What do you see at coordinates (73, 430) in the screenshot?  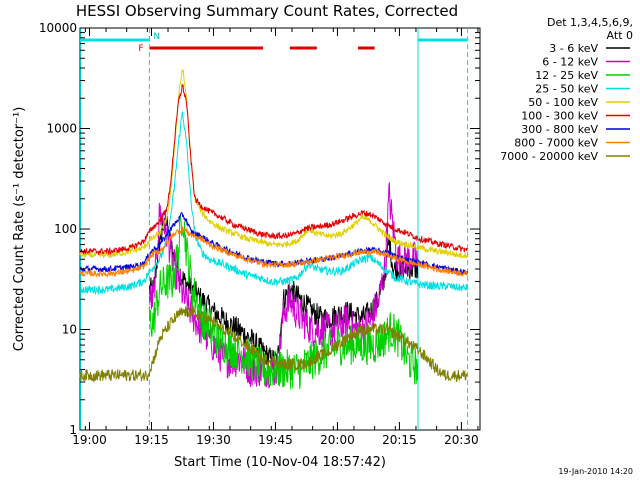 I see `y-tick-label: 1` at bounding box center [73, 430].